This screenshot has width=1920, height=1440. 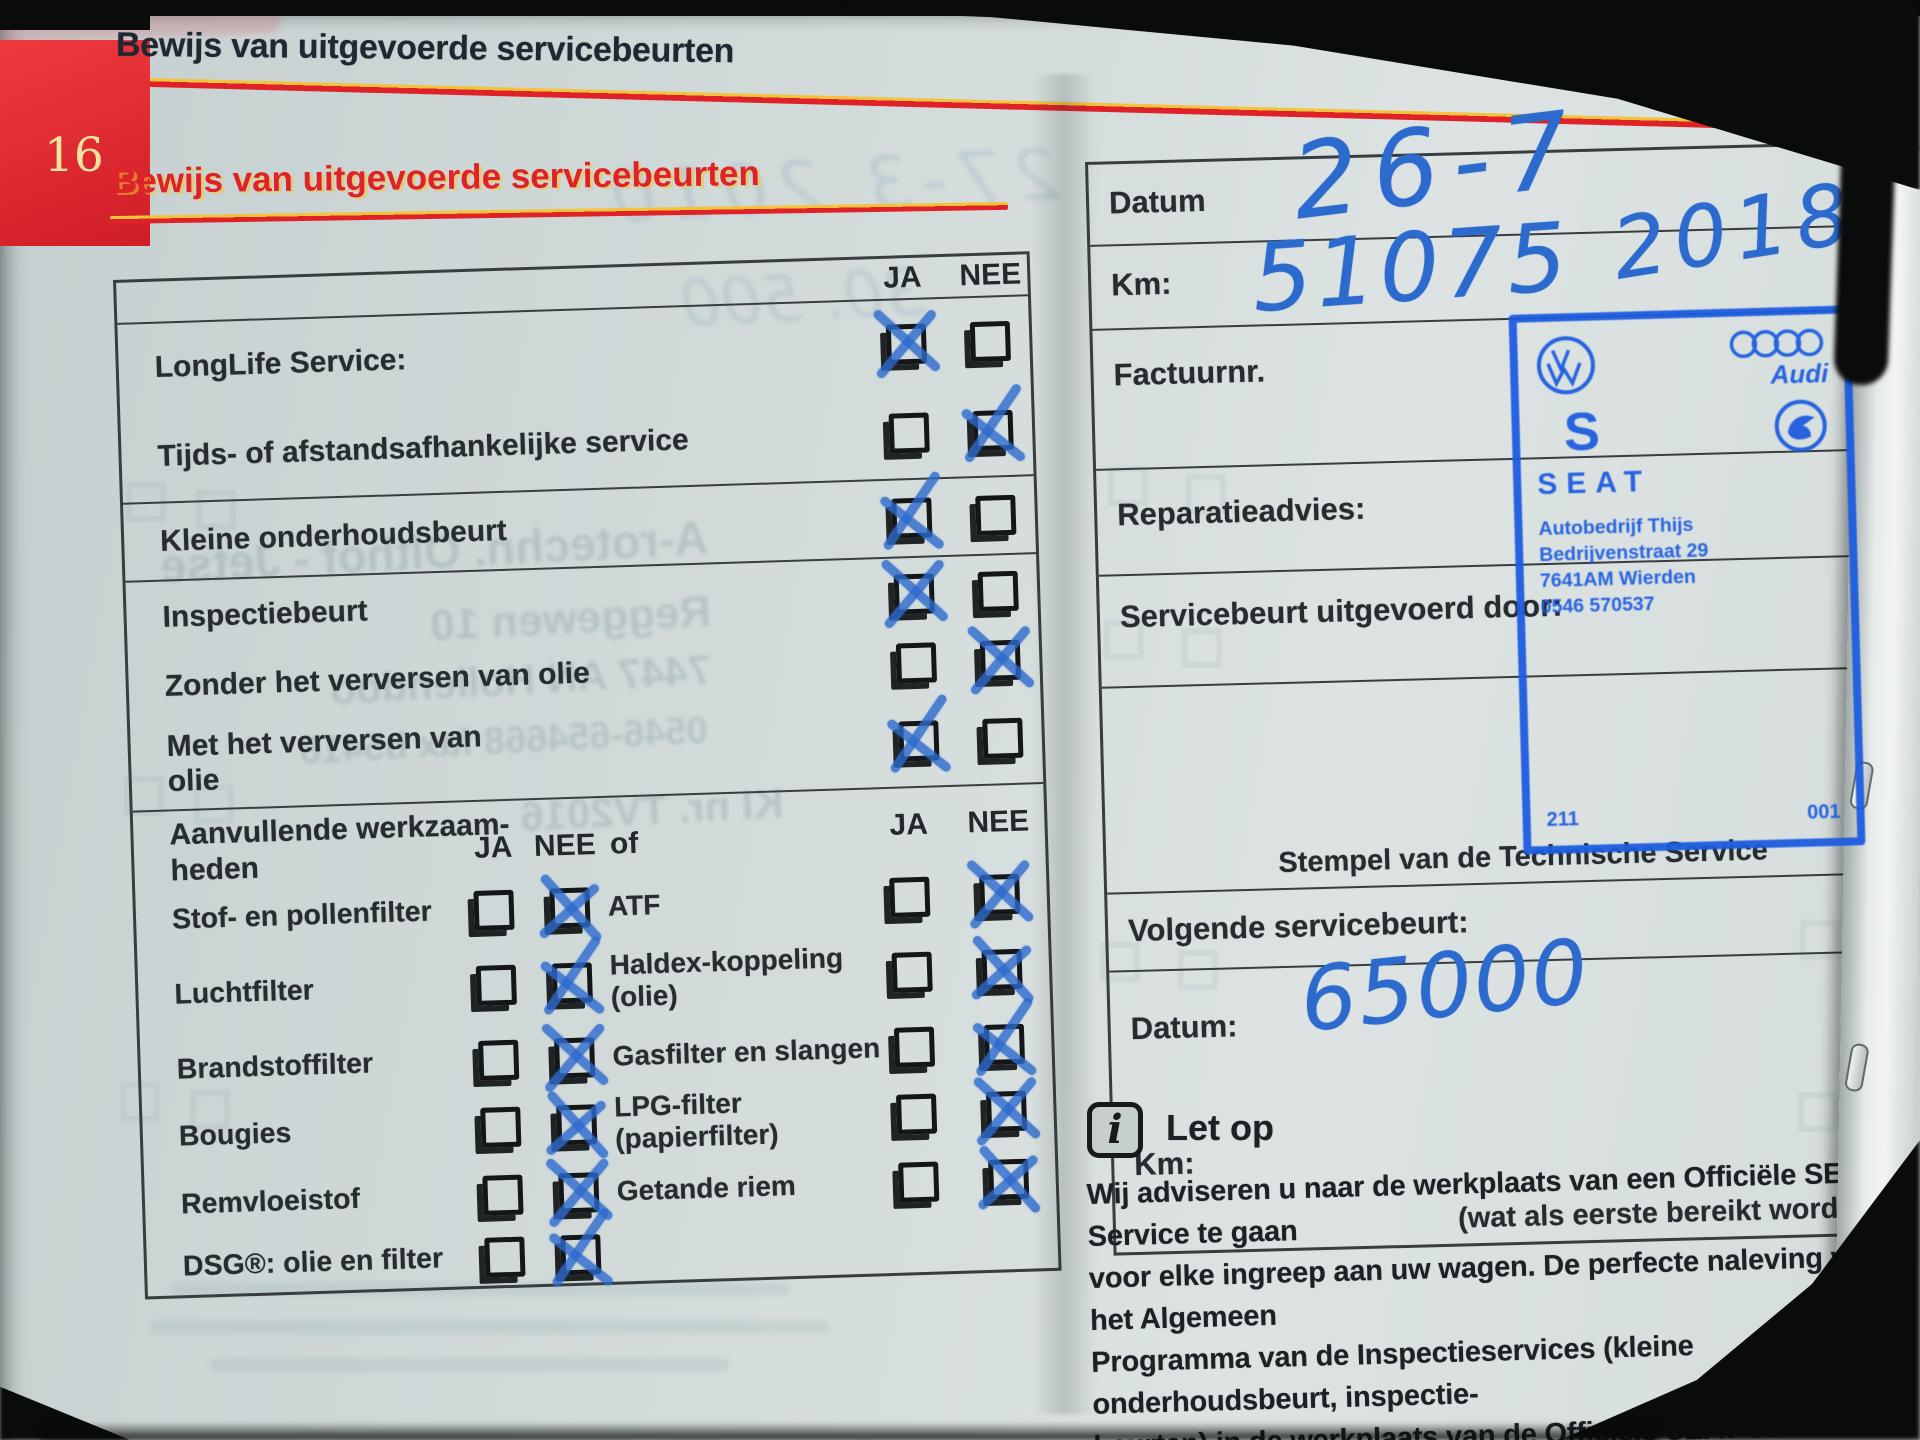 I want to click on checkbox-tijds-nee, so click(x=993, y=430).